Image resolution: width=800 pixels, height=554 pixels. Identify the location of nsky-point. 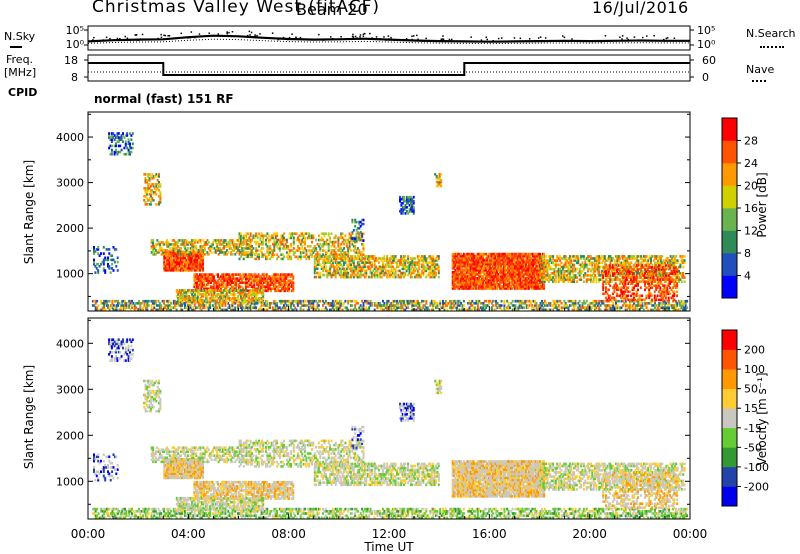
(564, 41).